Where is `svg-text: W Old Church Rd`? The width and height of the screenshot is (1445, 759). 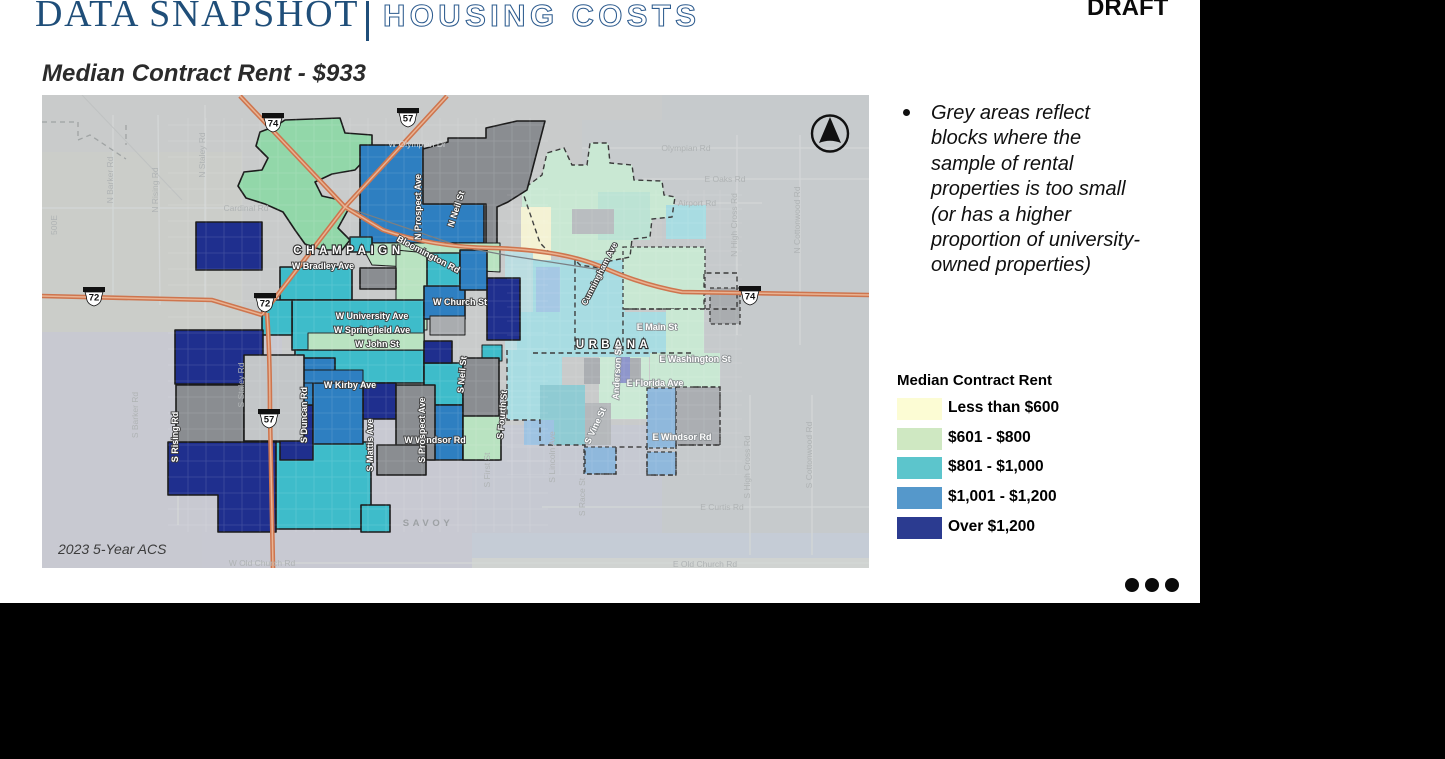
svg-text: W Old Church Rd is located at coordinates (262, 563).